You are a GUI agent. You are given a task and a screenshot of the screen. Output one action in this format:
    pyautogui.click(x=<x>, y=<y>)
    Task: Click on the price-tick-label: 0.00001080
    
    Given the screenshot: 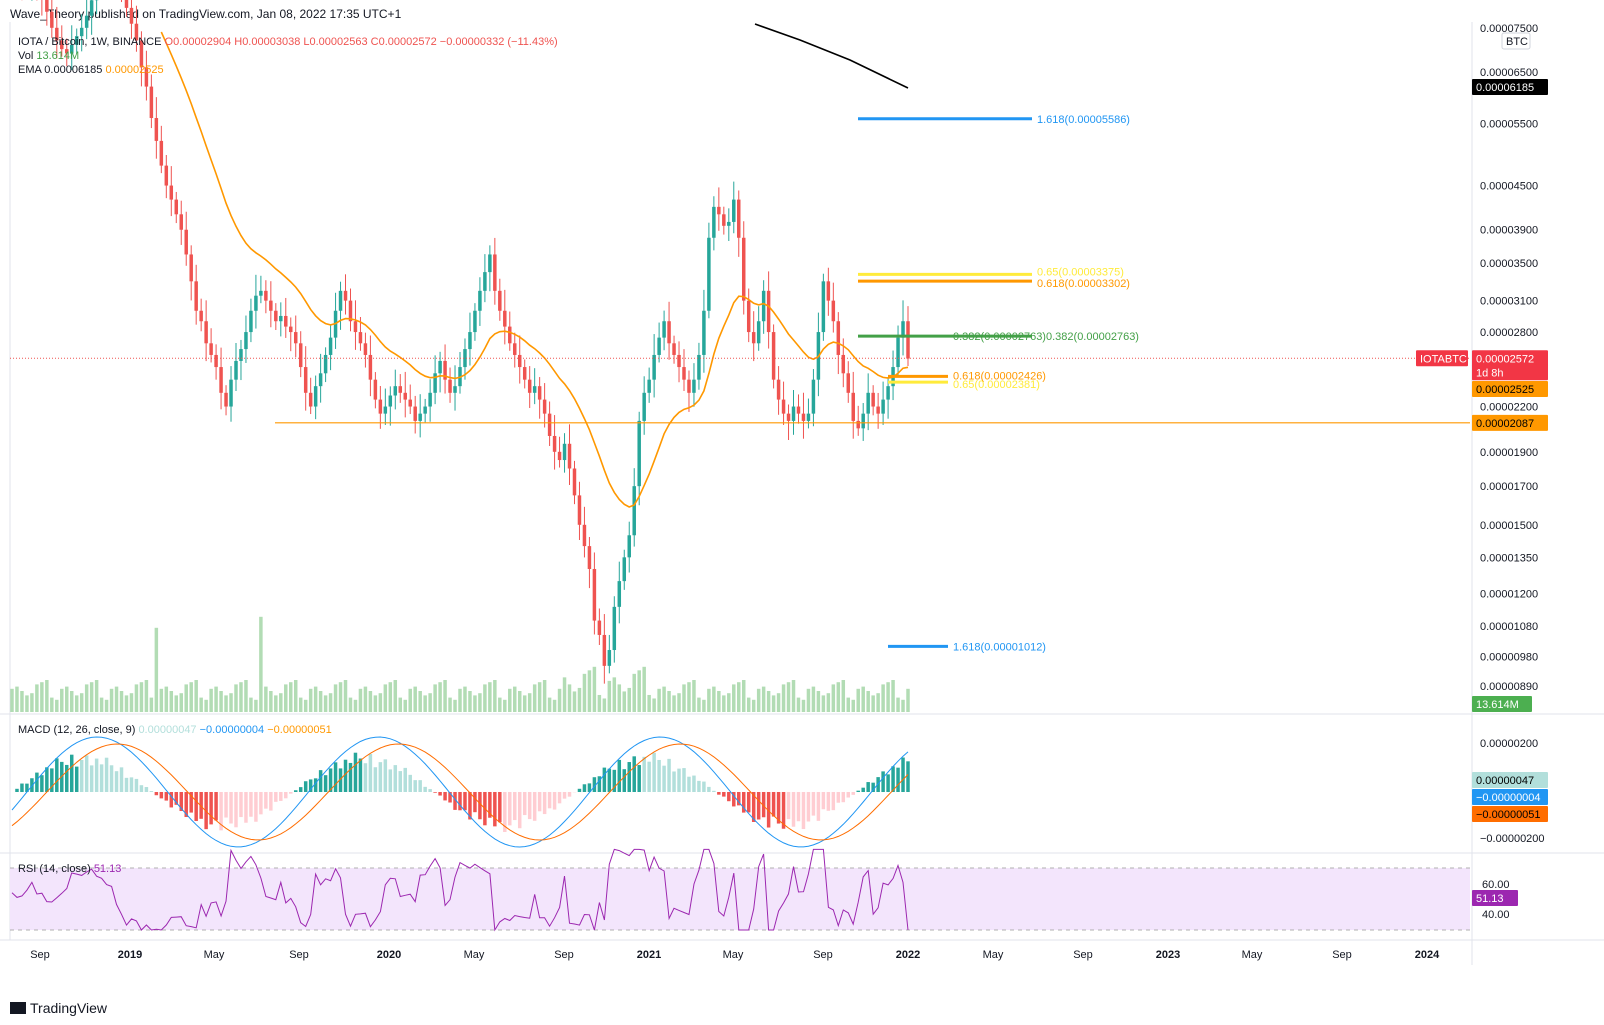 What is the action you would take?
    pyautogui.click(x=1509, y=627)
    